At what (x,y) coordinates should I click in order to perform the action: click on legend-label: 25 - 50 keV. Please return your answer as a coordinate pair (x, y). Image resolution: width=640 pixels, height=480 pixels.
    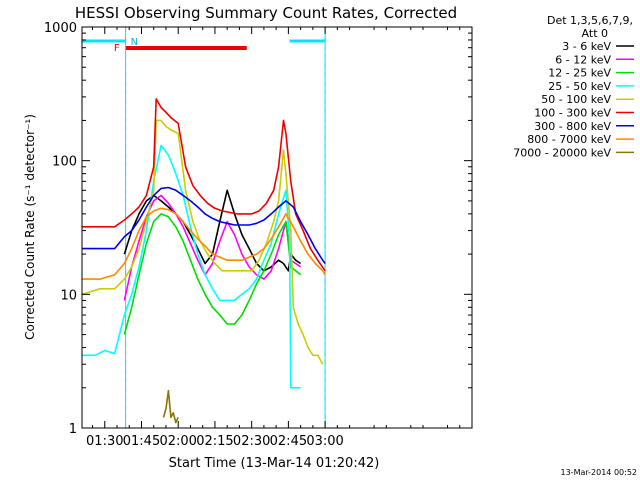
    Looking at the image, I should click on (579, 86).